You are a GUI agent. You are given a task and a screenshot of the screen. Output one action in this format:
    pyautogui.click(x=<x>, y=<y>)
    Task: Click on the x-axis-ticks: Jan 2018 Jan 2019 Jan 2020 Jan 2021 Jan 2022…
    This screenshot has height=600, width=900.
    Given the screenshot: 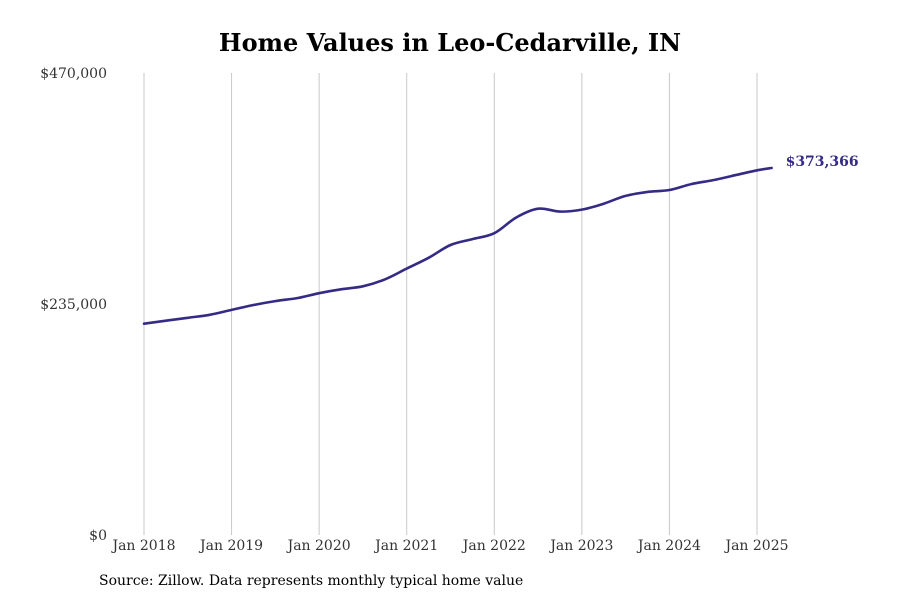 What is the action you would take?
    pyautogui.click(x=449, y=546)
    